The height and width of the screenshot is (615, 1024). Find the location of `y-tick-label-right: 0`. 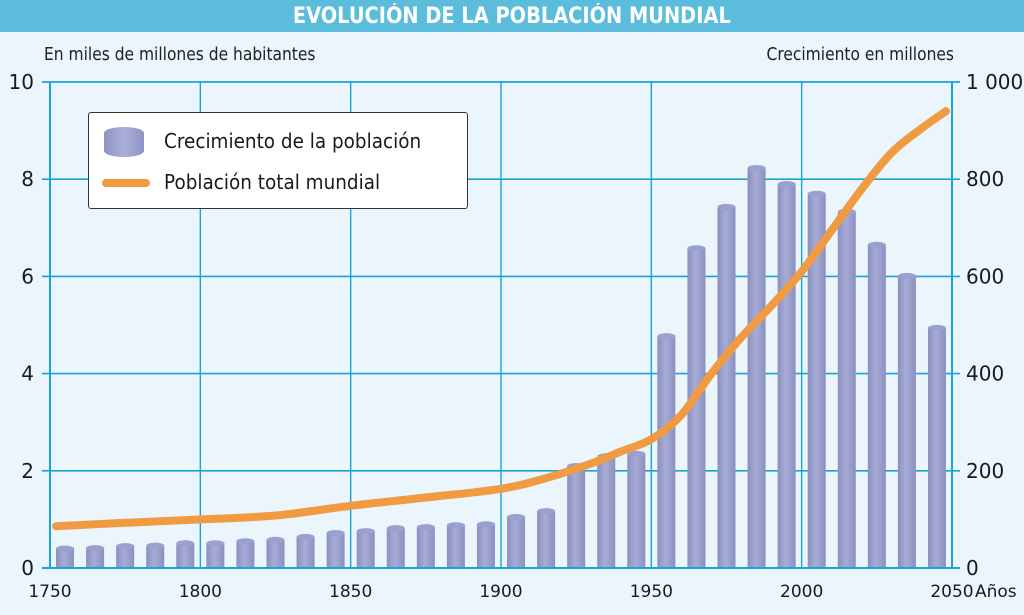

y-tick-label-right: 0 is located at coordinates (972, 568).